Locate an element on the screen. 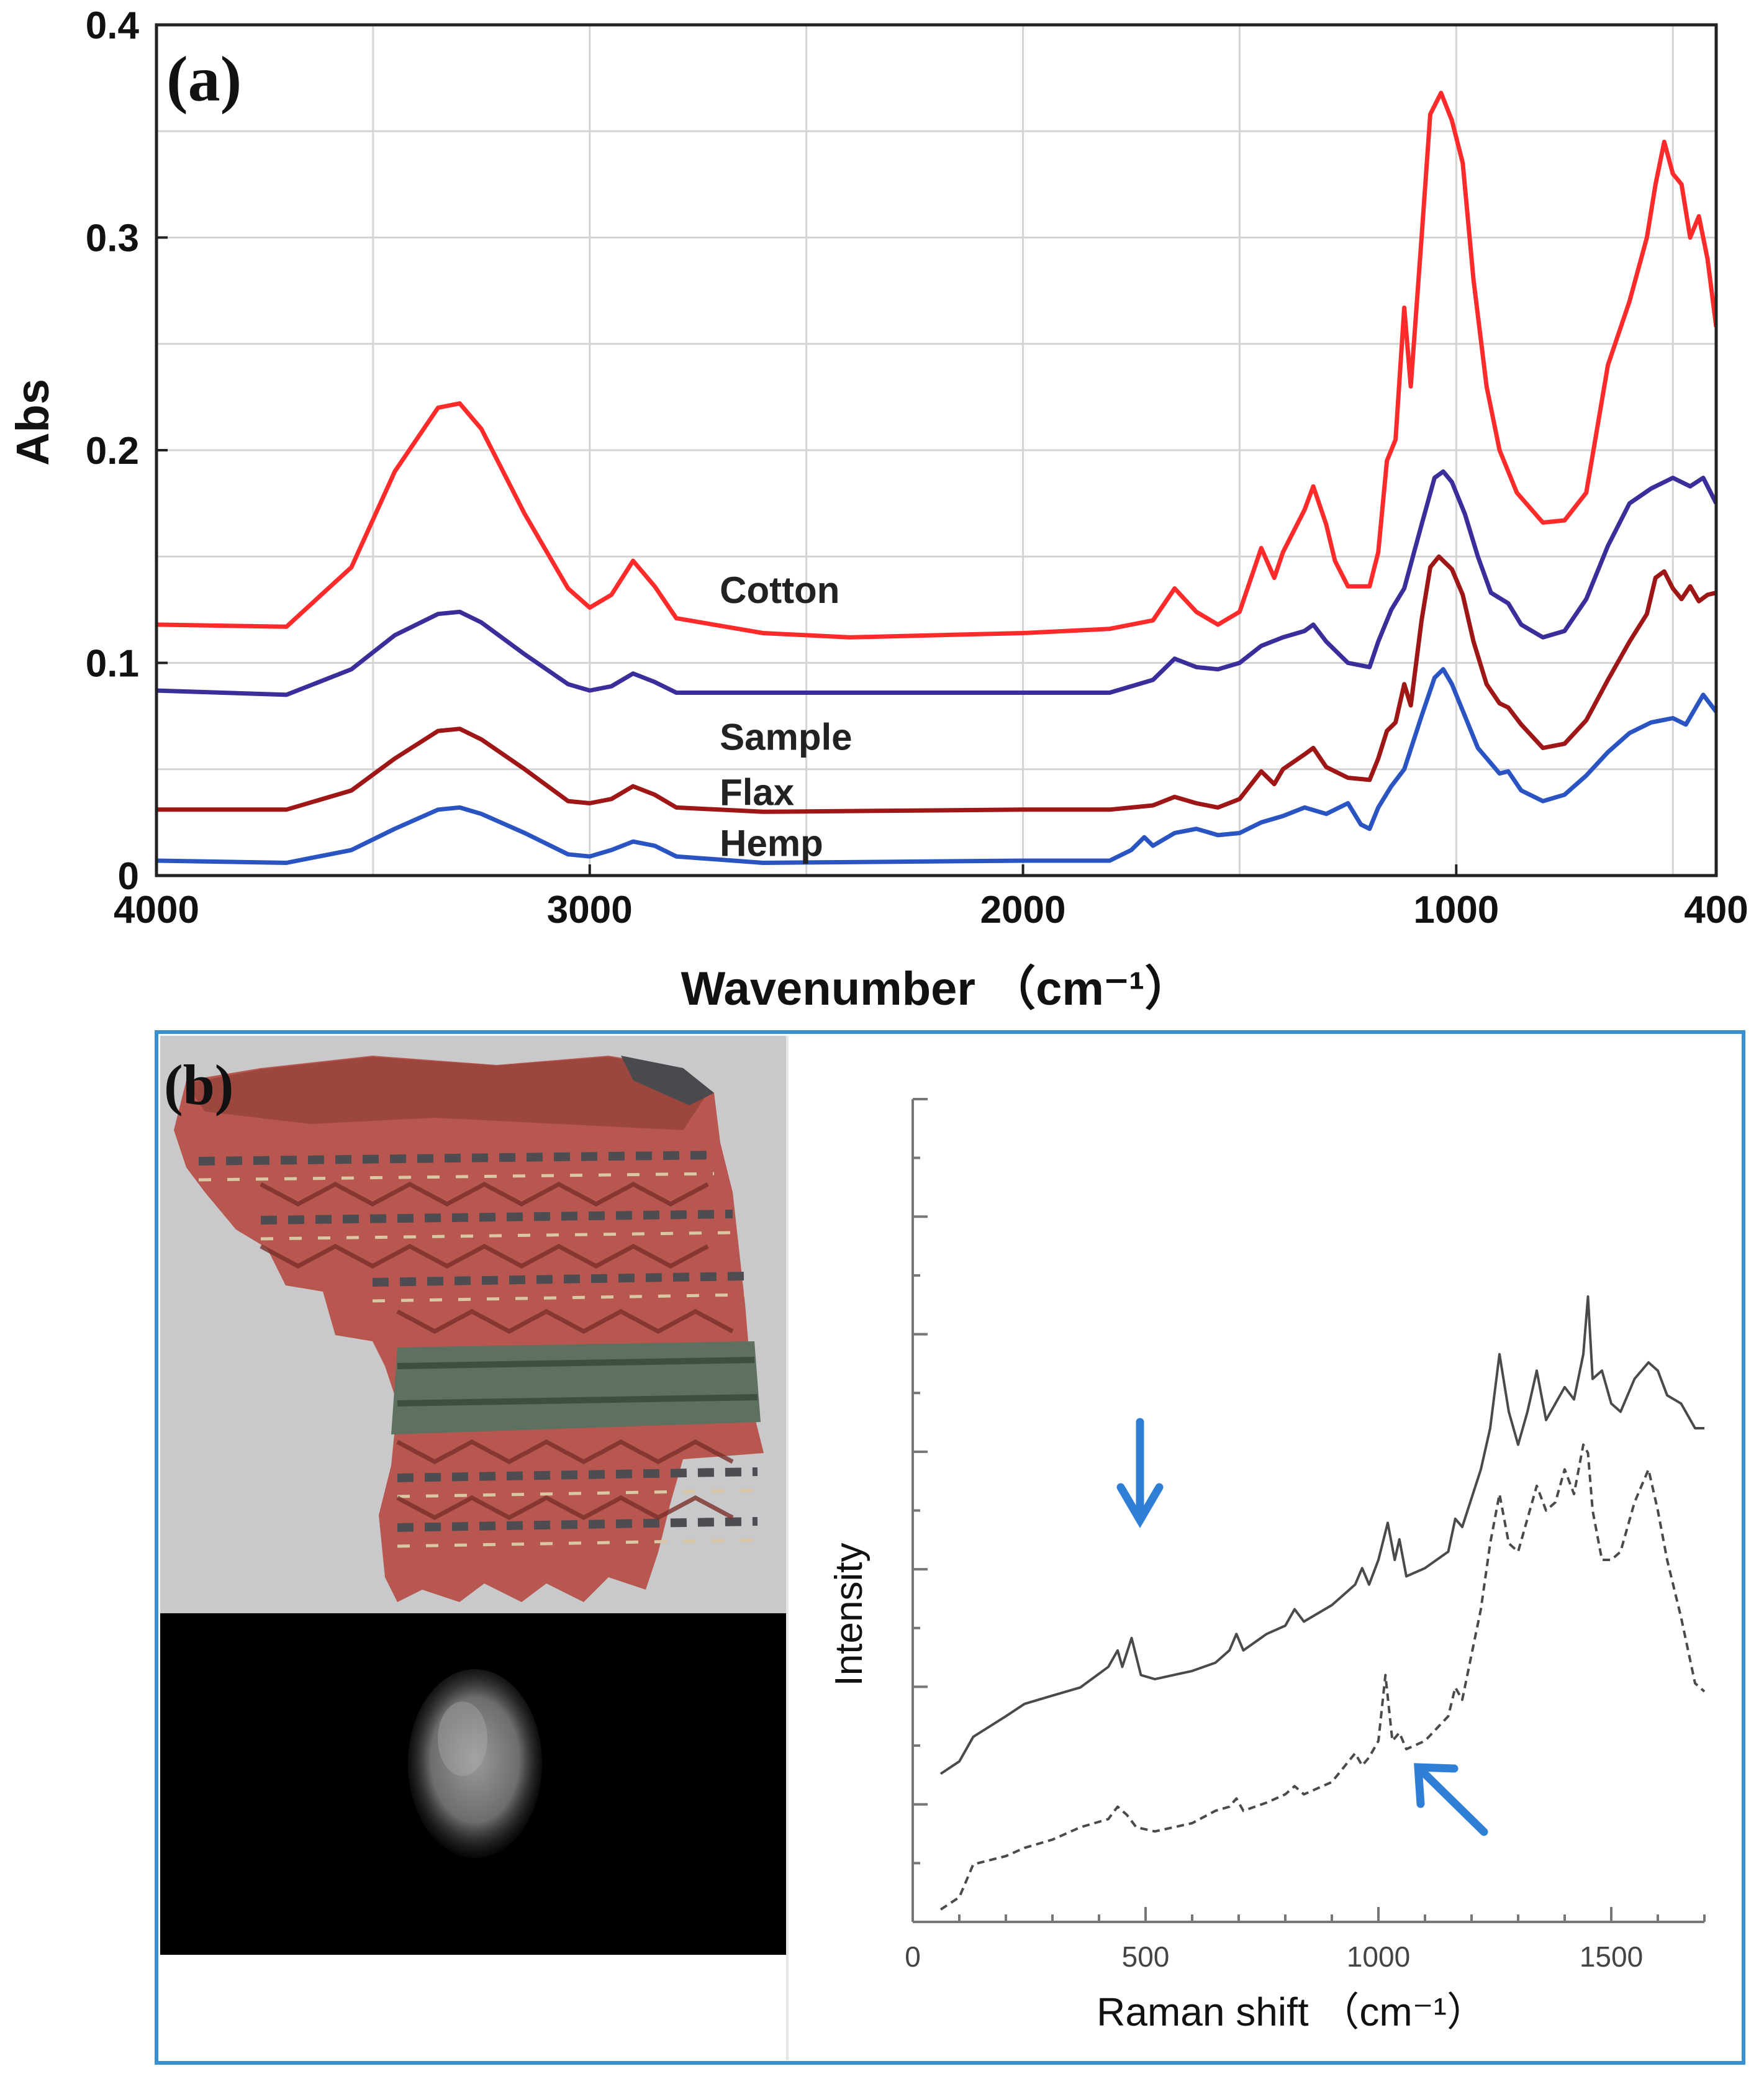  textile-weave-pattern is located at coordinates (478, 1349).